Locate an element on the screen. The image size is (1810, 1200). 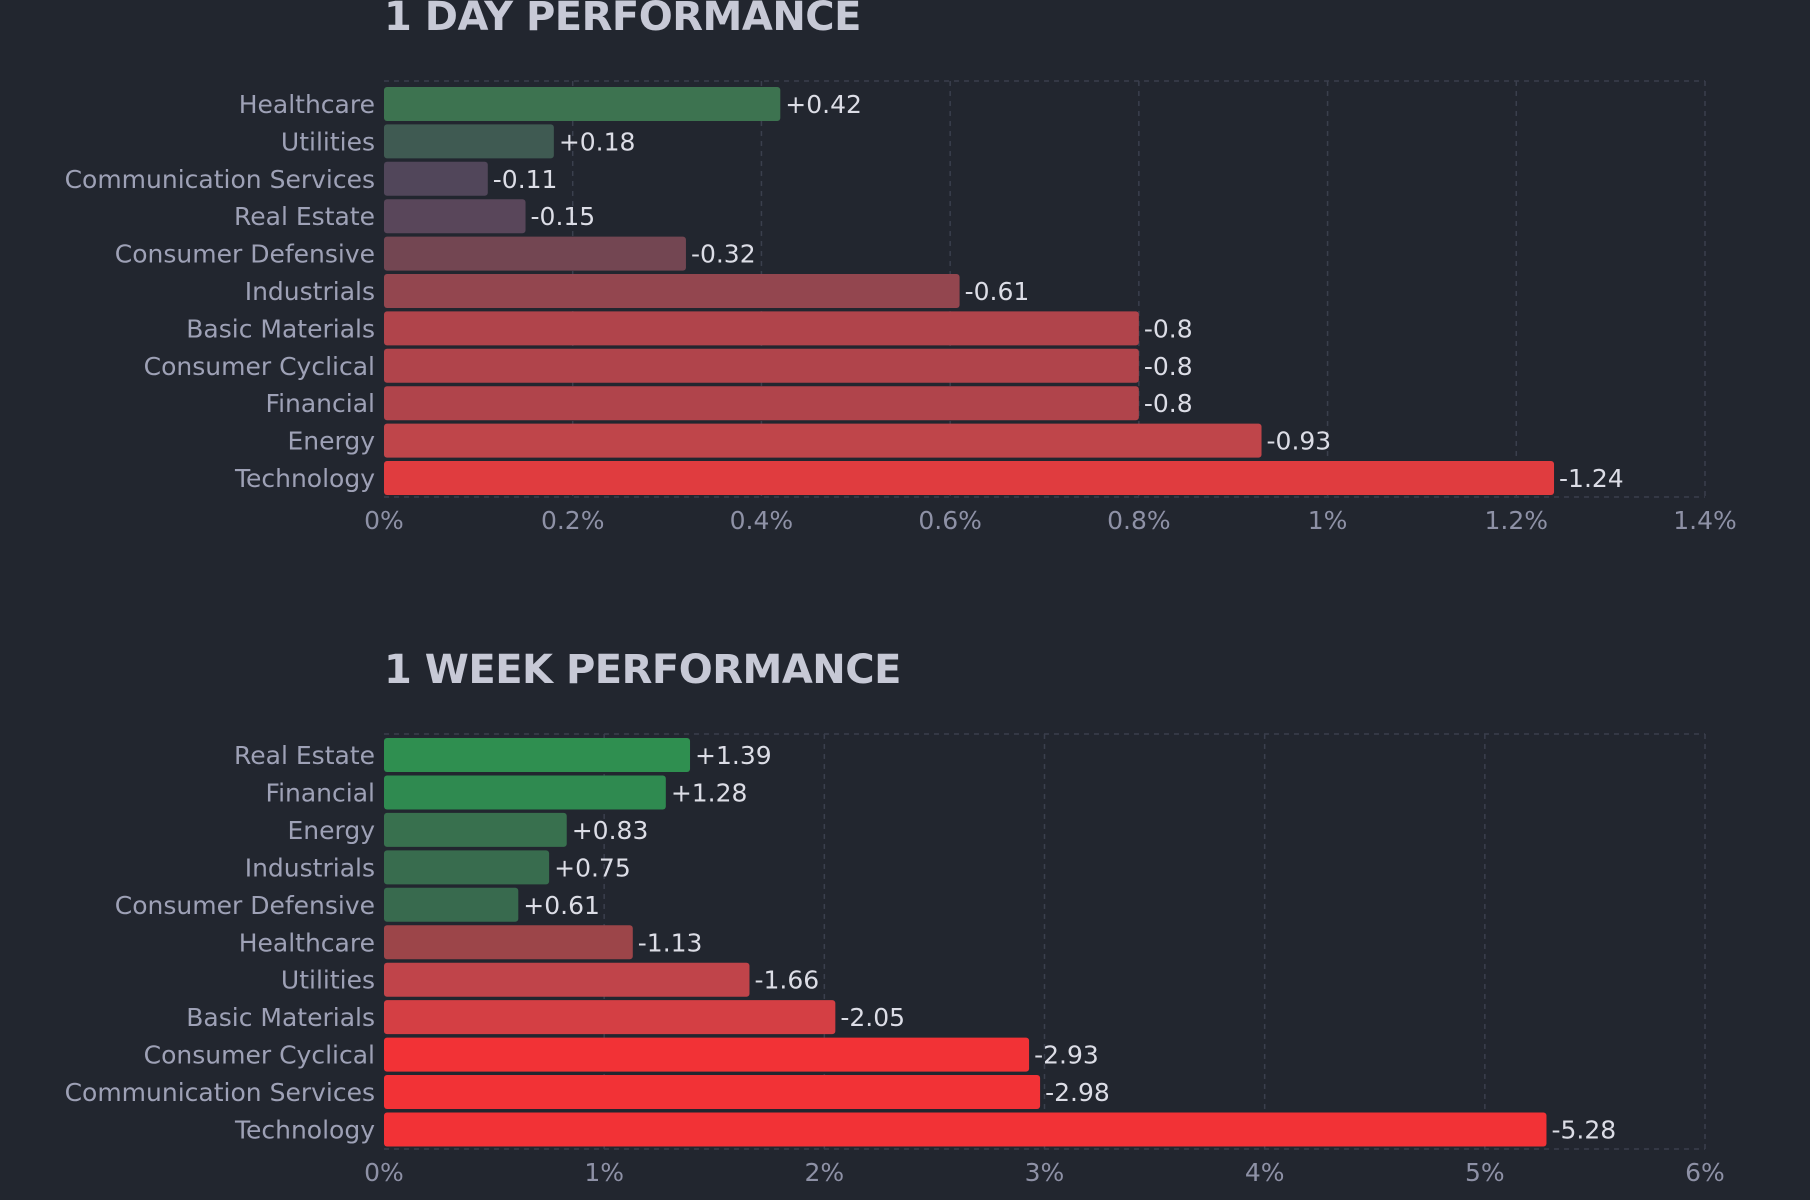
x-tick-label: 0.4% is located at coordinates (762, 520).